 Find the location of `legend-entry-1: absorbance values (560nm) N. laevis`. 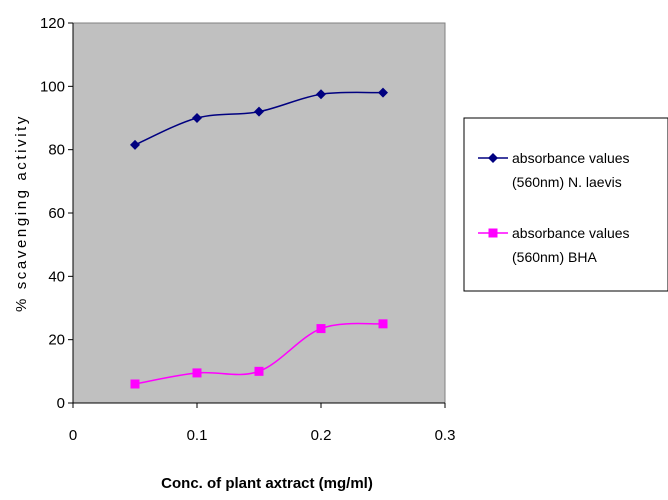

legend-entry-1: absorbance values (560nm) N. laevis is located at coordinates (554, 170).